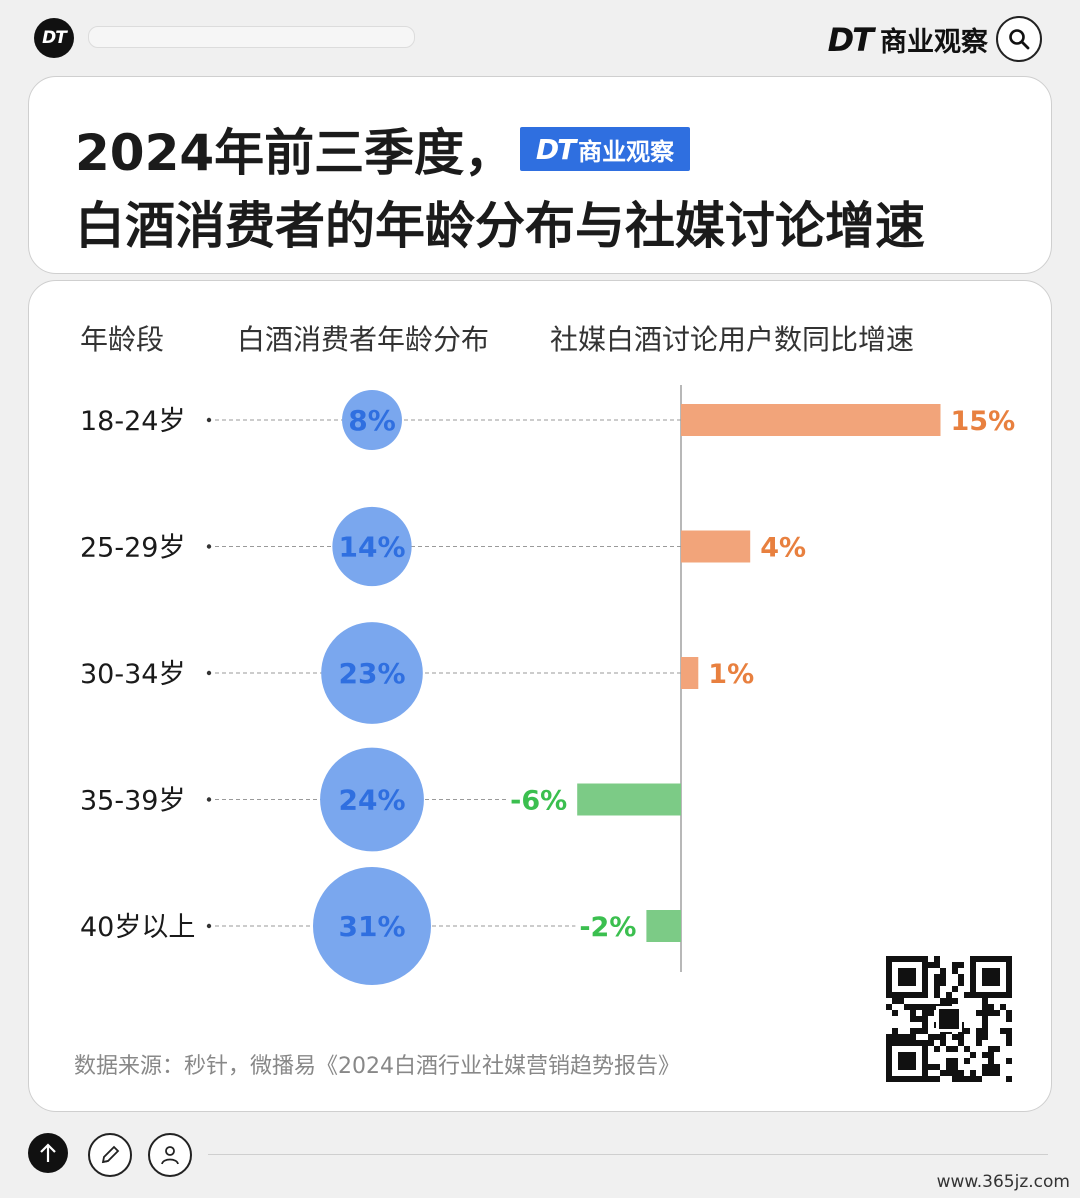  I want to click on search-button, so click(1019, 39).